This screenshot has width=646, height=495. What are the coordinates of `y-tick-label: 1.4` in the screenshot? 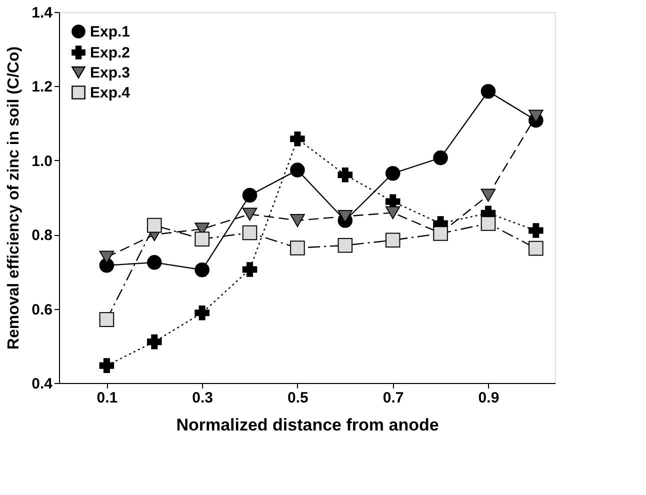 It's located at (43, 13).